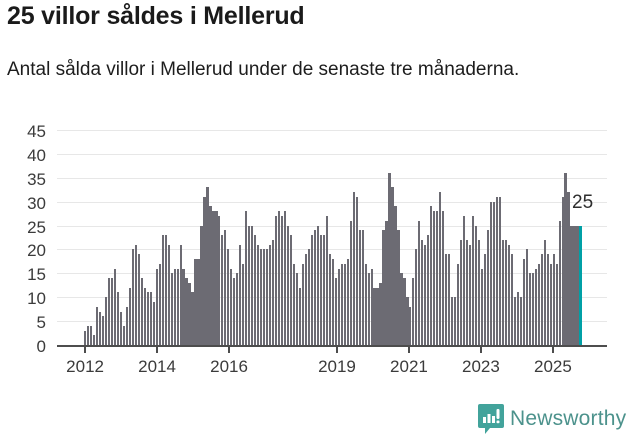 The image size is (631, 439). I want to click on newsworthy-bubble-icon, so click(491, 419).